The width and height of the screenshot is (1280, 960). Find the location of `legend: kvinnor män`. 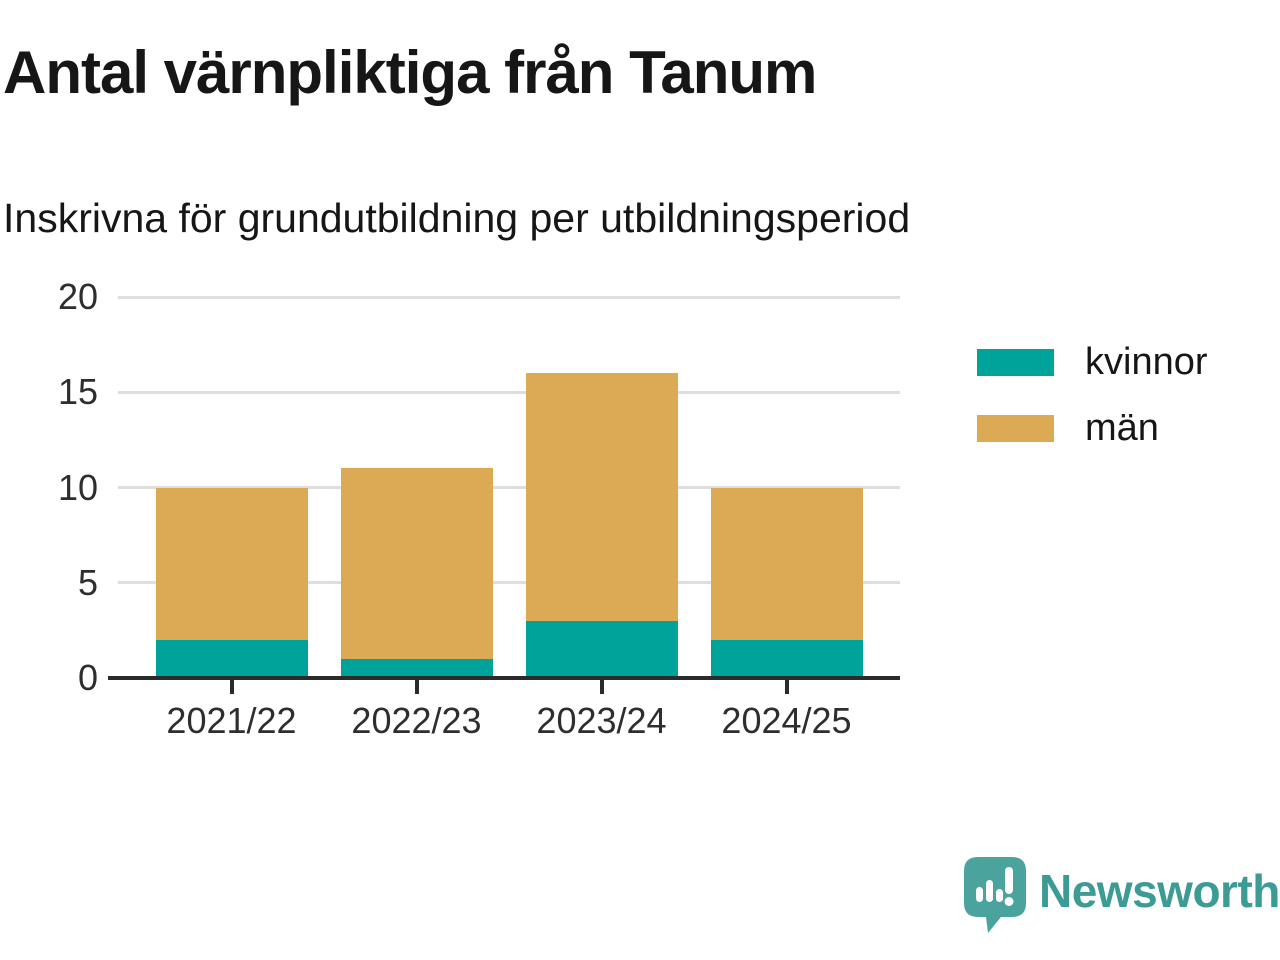

legend: kvinnor män is located at coordinates (1092, 409).